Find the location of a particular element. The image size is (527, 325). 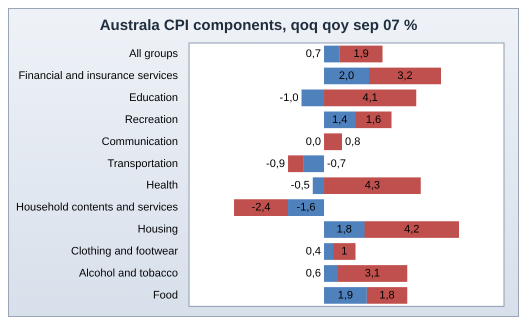

data-label: 1,6 is located at coordinates (374, 120).